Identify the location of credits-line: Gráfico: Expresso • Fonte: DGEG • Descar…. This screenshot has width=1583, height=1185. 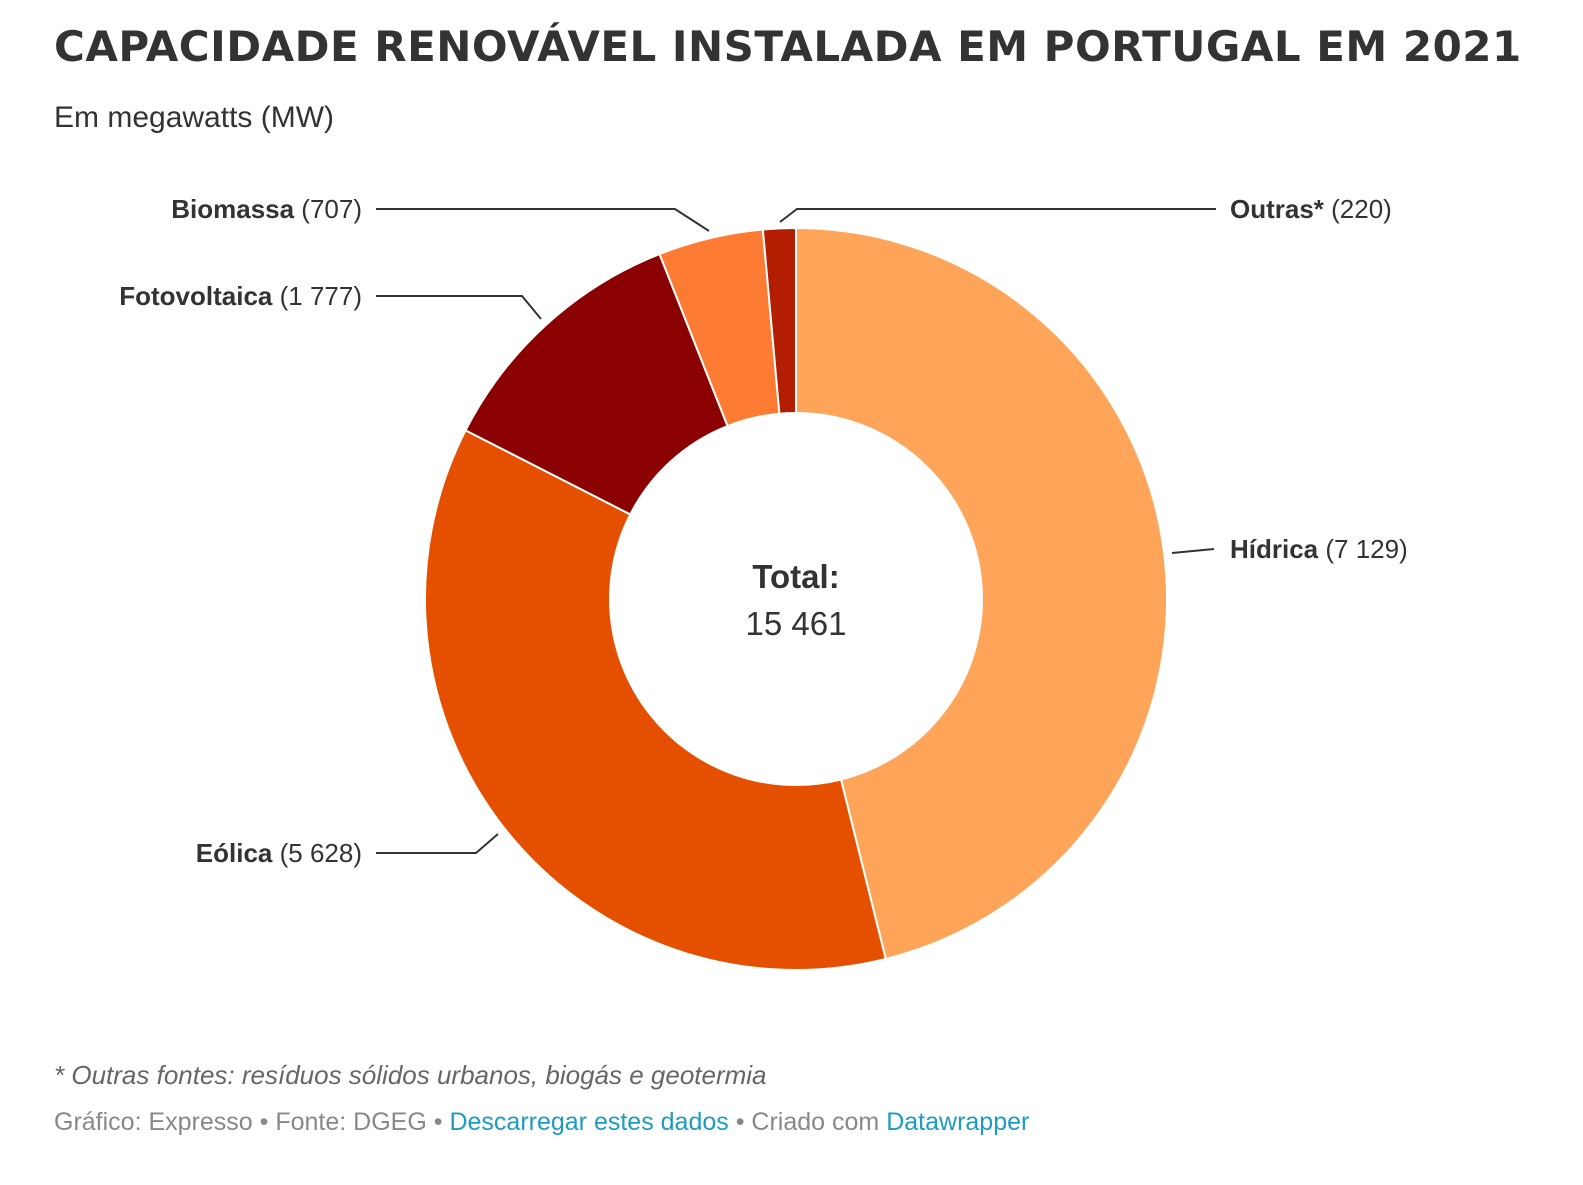
(541, 1122).